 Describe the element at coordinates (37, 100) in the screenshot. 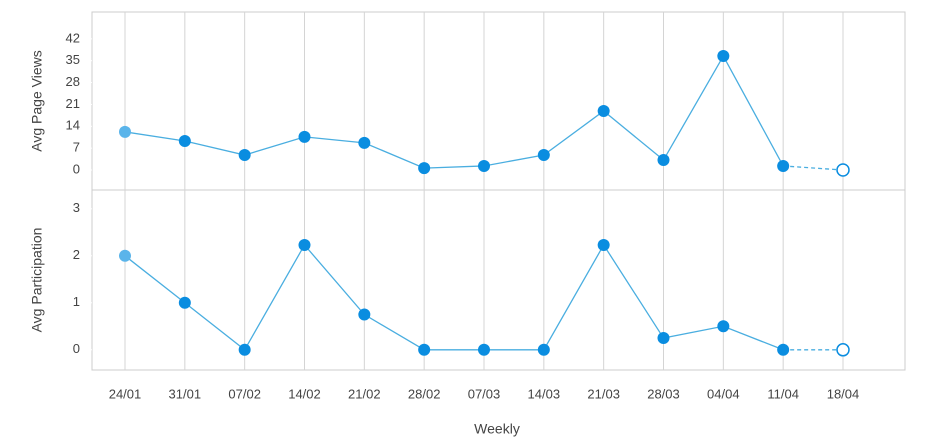

I see `y-axis-title: Avg Page Views` at that location.